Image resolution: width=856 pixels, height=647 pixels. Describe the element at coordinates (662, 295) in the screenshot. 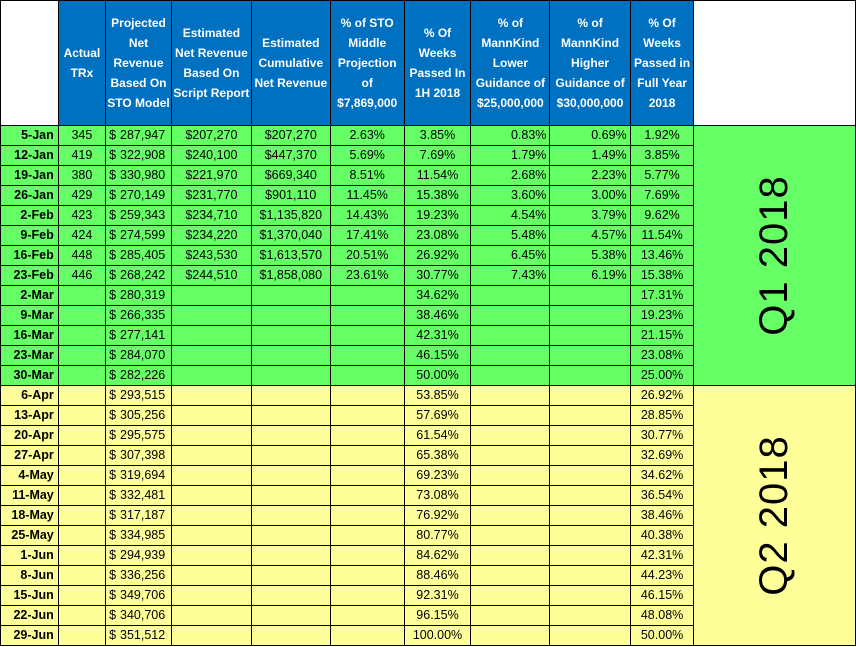

I see `cell-pct-weeks-full-year: 17.31%` at that location.